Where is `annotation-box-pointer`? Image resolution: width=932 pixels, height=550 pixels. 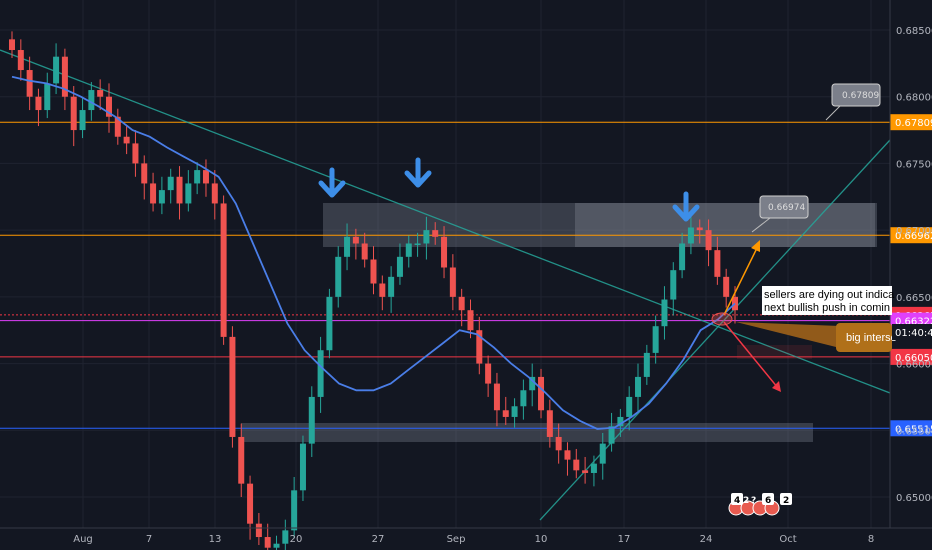
annotation-box-pointer is located at coordinates (788, 335).